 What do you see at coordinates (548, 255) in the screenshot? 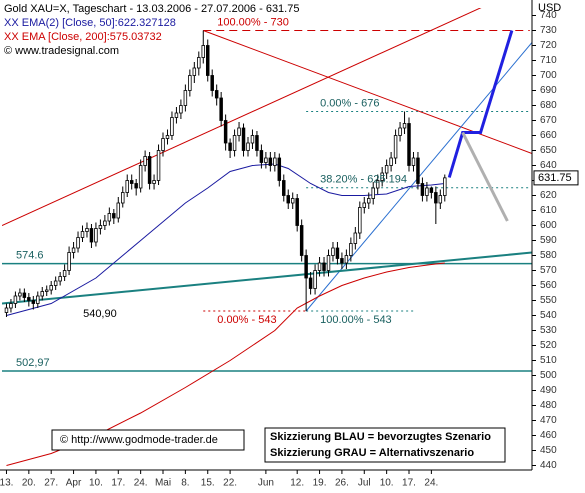
I see `y-tick-label: 580` at bounding box center [548, 255].